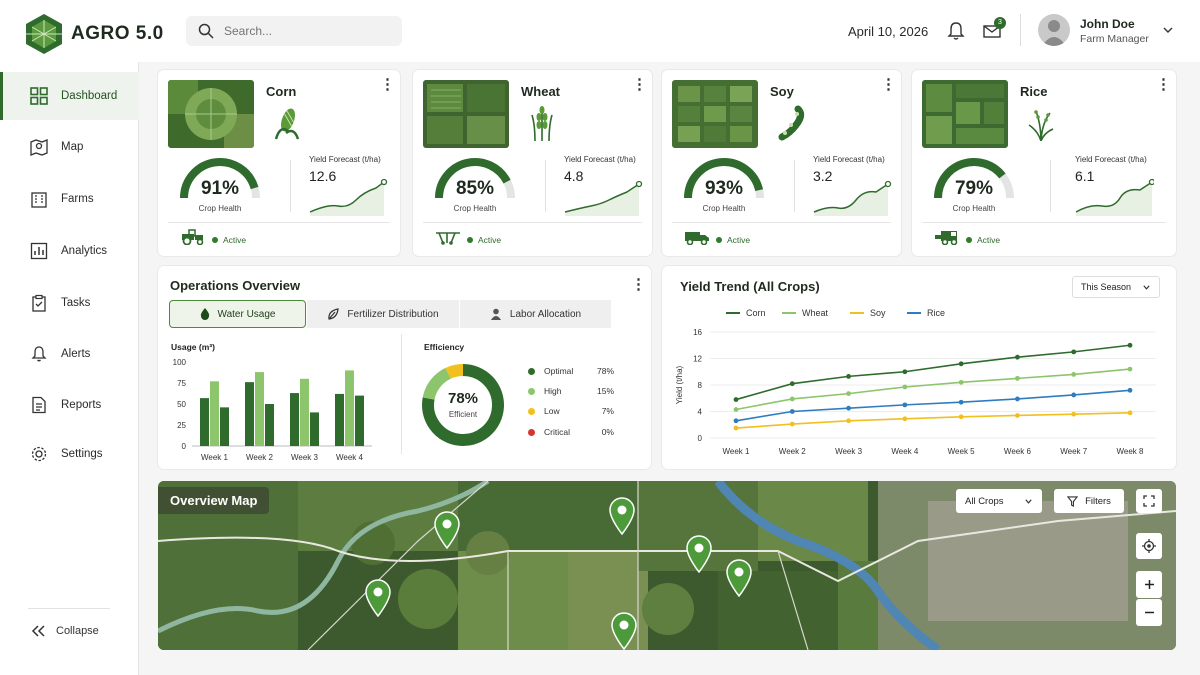 The image size is (1200, 675). I want to click on x-tick-label: Week 7, so click(1074, 451).